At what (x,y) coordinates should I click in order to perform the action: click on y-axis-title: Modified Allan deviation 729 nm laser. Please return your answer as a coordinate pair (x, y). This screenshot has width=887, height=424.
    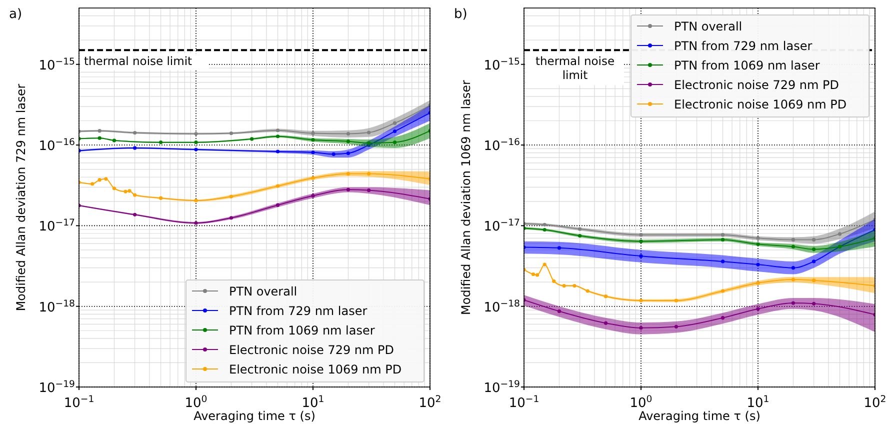
    Looking at the image, I should click on (21, 198).